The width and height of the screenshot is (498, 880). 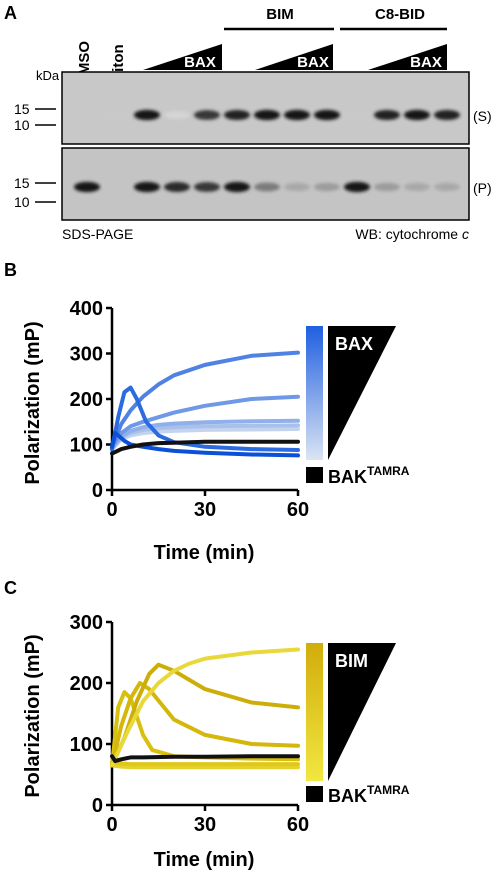 What do you see at coordinates (265, 108) in the screenshot?
I see `blot-s-frame` at bounding box center [265, 108].